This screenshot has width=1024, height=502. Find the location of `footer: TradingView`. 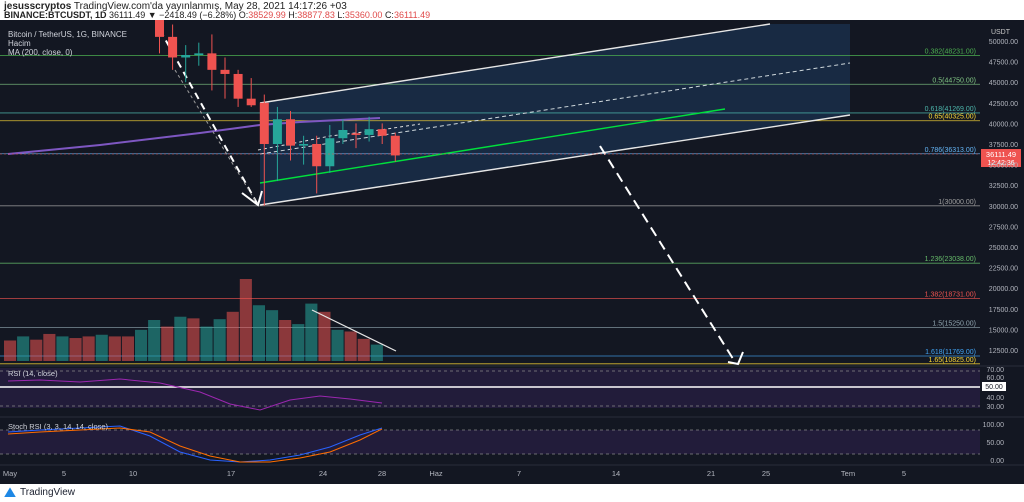

footer: TradingView is located at coordinates (512, 493).